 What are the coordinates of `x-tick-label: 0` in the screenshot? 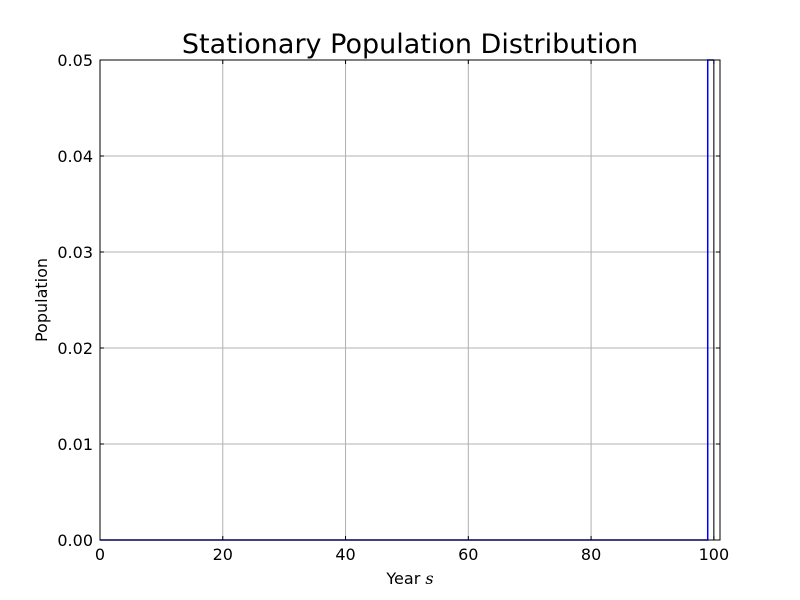 It's located at (100, 554).